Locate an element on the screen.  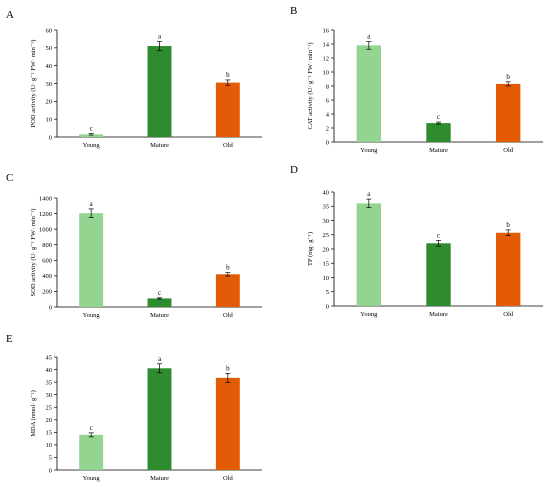
y-axis-label: MDA (nmol· g⁻¹) is located at coordinates (33, 413).